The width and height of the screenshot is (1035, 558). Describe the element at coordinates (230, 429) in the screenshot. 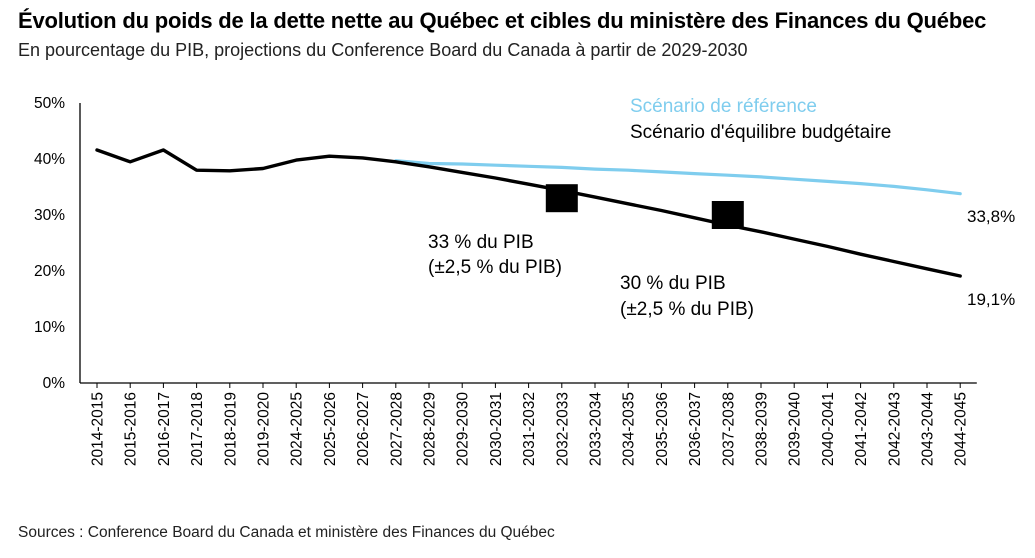

I see `x-tick-label: 2018-2019` at that location.